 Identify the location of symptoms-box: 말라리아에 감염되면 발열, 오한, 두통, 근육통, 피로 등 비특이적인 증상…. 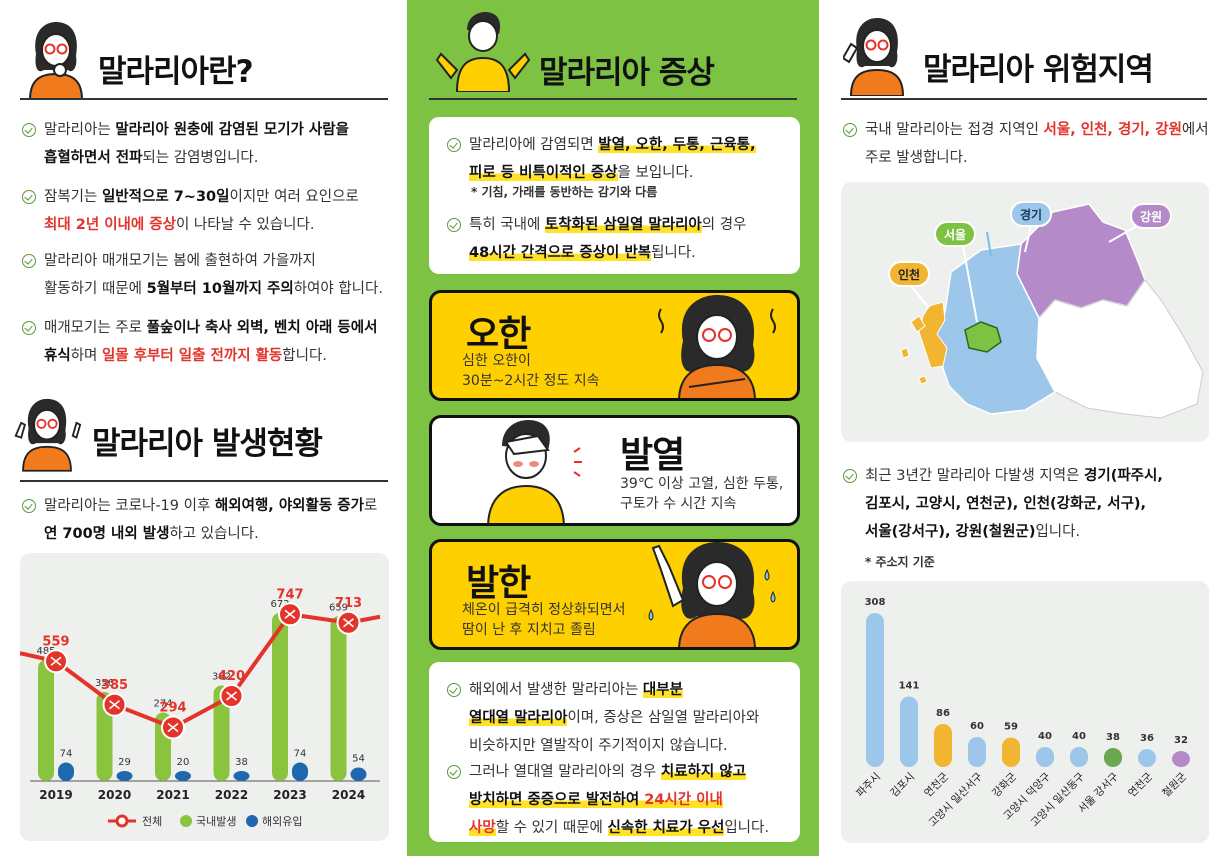
(614, 195).